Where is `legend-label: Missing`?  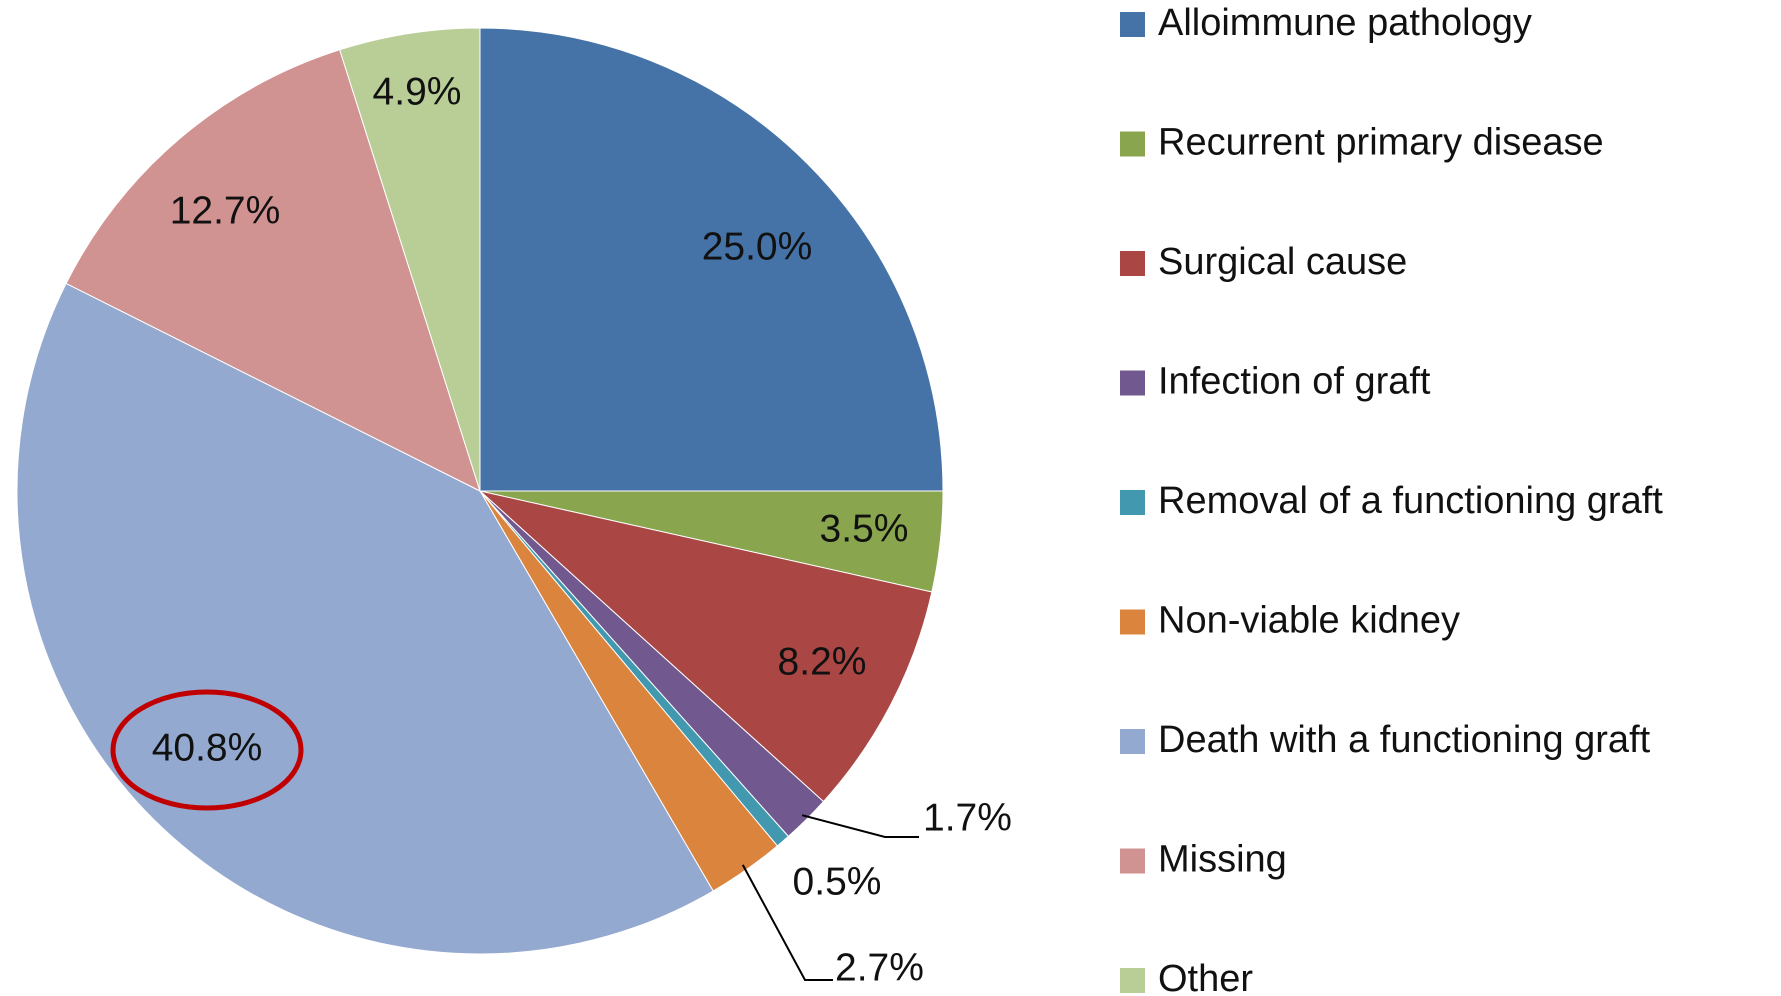
legend-label: Missing is located at coordinates (1222, 860).